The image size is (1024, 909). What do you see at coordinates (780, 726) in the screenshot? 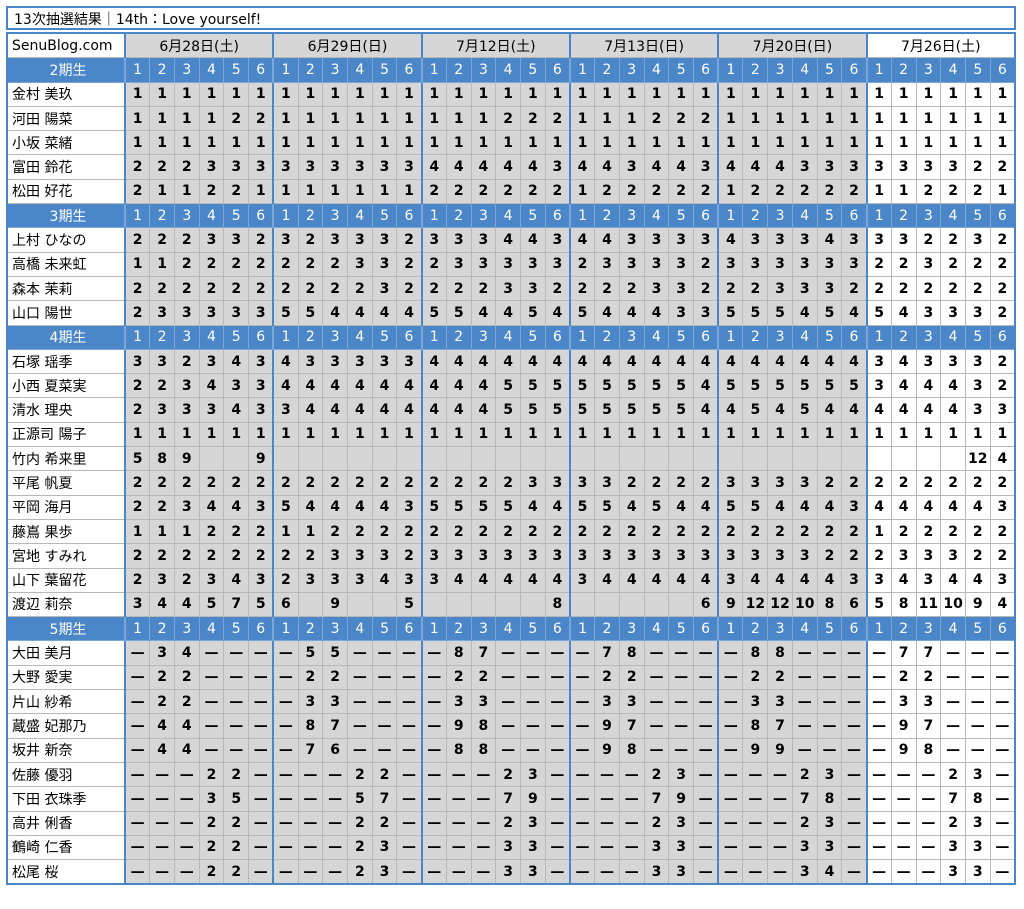
I see `result-cell: 7` at bounding box center [780, 726].